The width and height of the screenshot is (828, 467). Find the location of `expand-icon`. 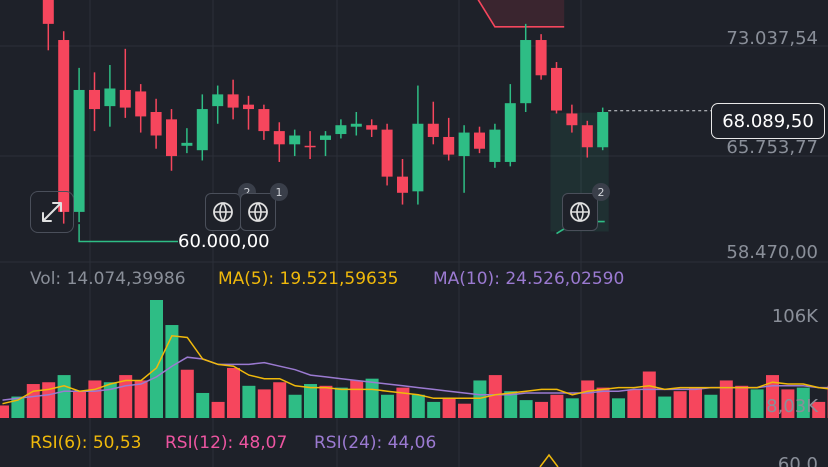

expand-icon is located at coordinates (52, 212).